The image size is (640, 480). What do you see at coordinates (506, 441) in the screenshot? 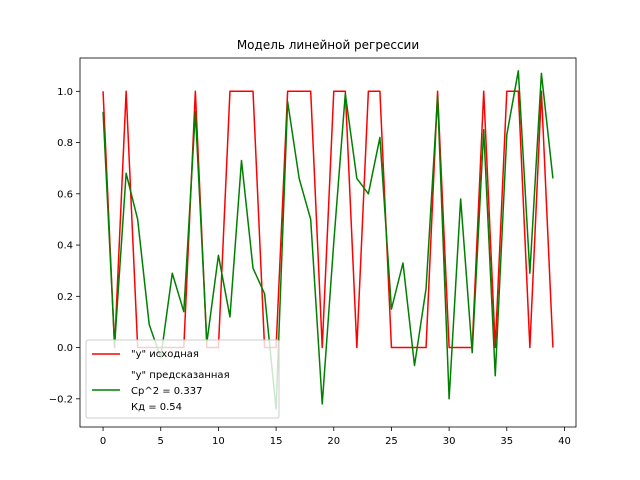
I see `x-tick-label: 35` at bounding box center [506, 441].